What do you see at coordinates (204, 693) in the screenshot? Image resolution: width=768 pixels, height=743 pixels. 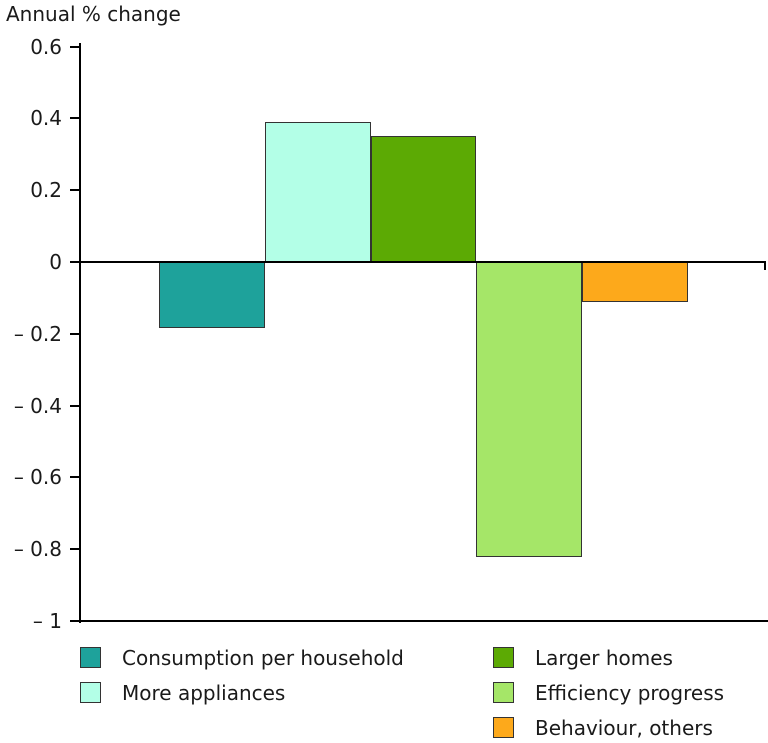 I see `legend-label: More appliances` at bounding box center [204, 693].